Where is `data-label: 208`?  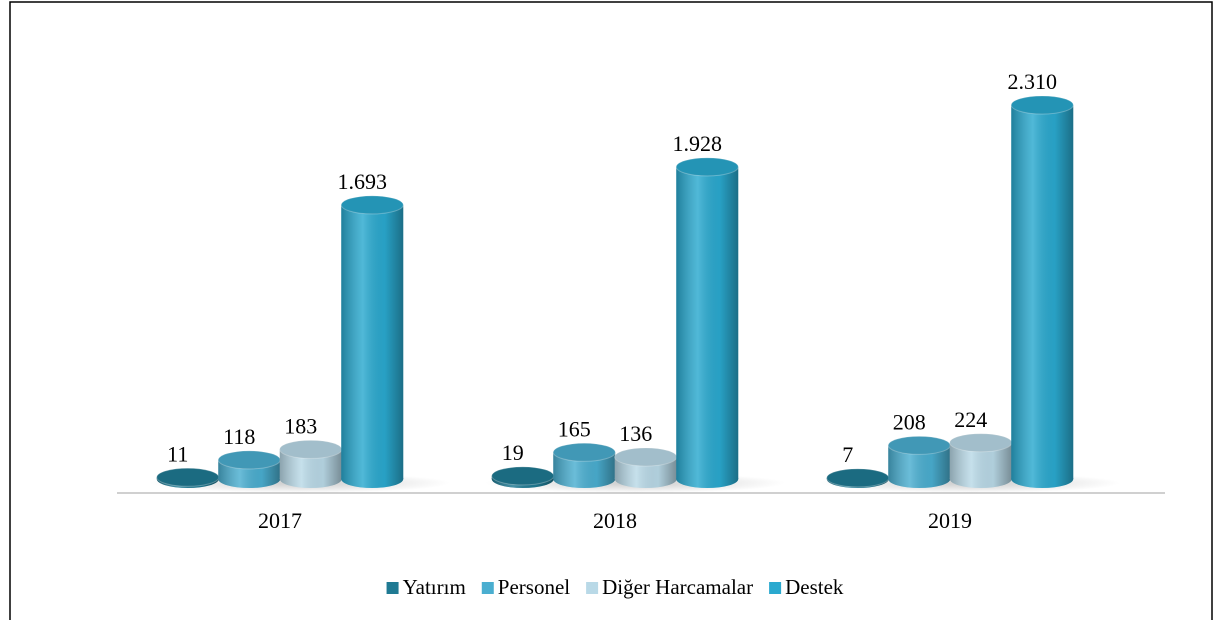
data-label: 208 is located at coordinates (909, 421).